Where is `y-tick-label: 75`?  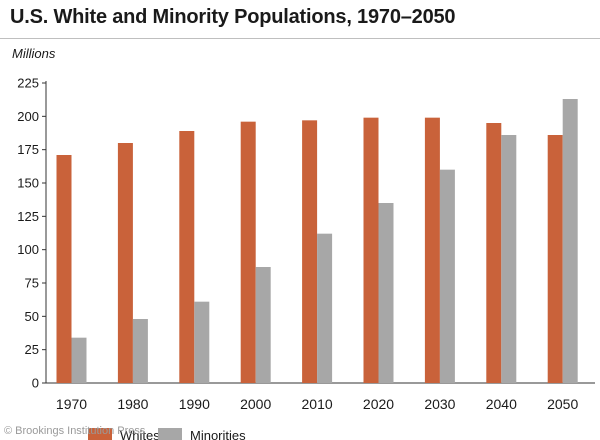 y-tick-label: 75 is located at coordinates (32, 283).